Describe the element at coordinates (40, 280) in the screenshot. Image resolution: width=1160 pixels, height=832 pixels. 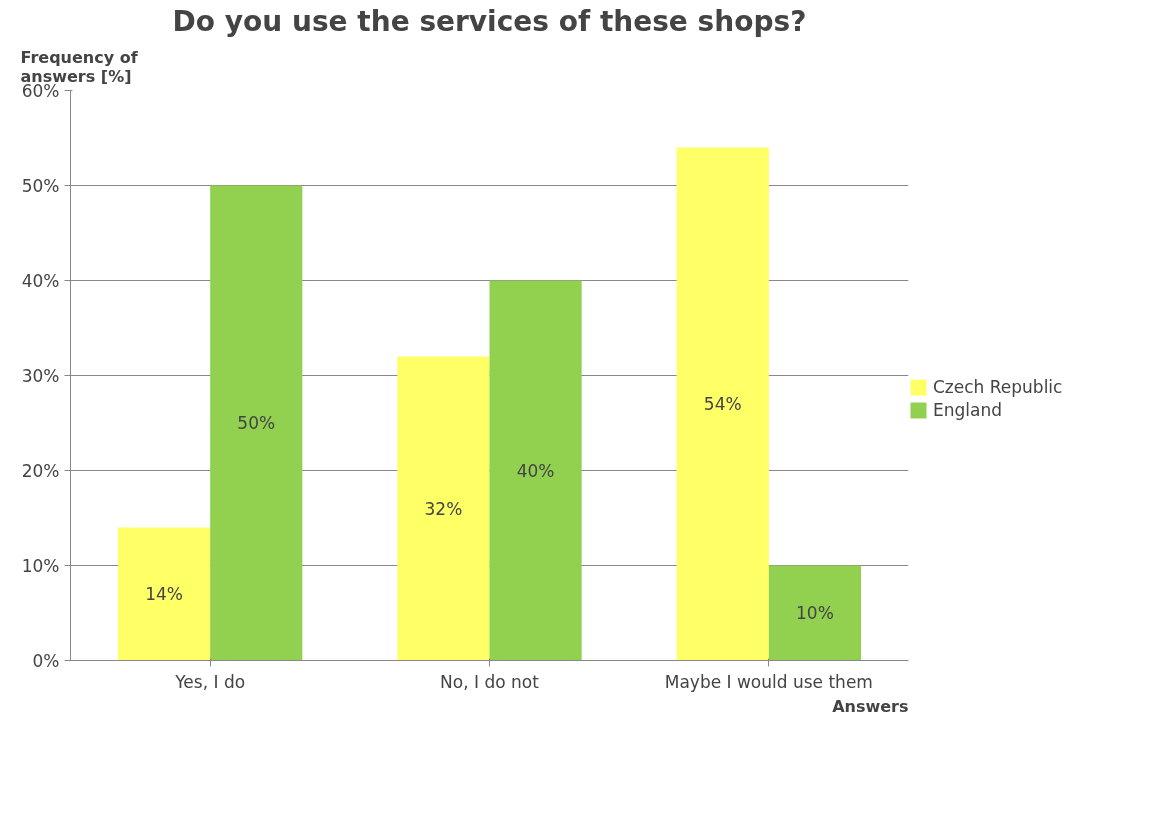
I see `y-tick-label: 40%` at that location.